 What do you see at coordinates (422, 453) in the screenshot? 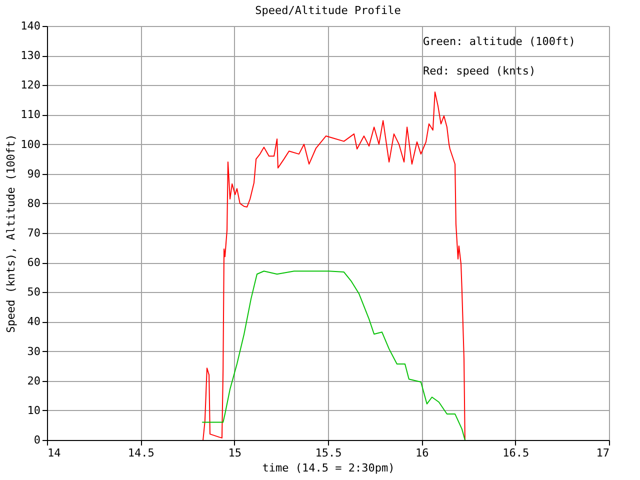
I see `x-tick-label: 16` at bounding box center [422, 453].